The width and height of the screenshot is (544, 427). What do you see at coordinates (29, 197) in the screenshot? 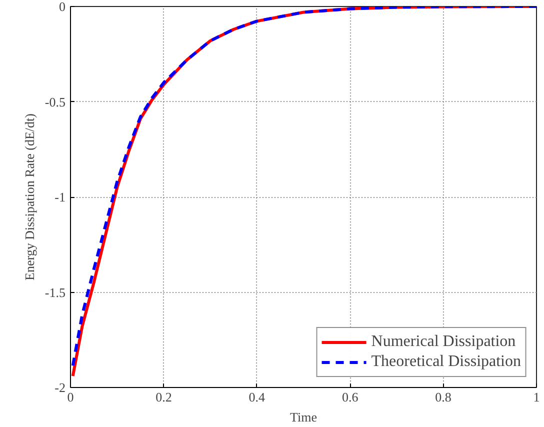
I see `y-axis-title: Energy Dissipation Rate (dE/dt)` at bounding box center [29, 197].